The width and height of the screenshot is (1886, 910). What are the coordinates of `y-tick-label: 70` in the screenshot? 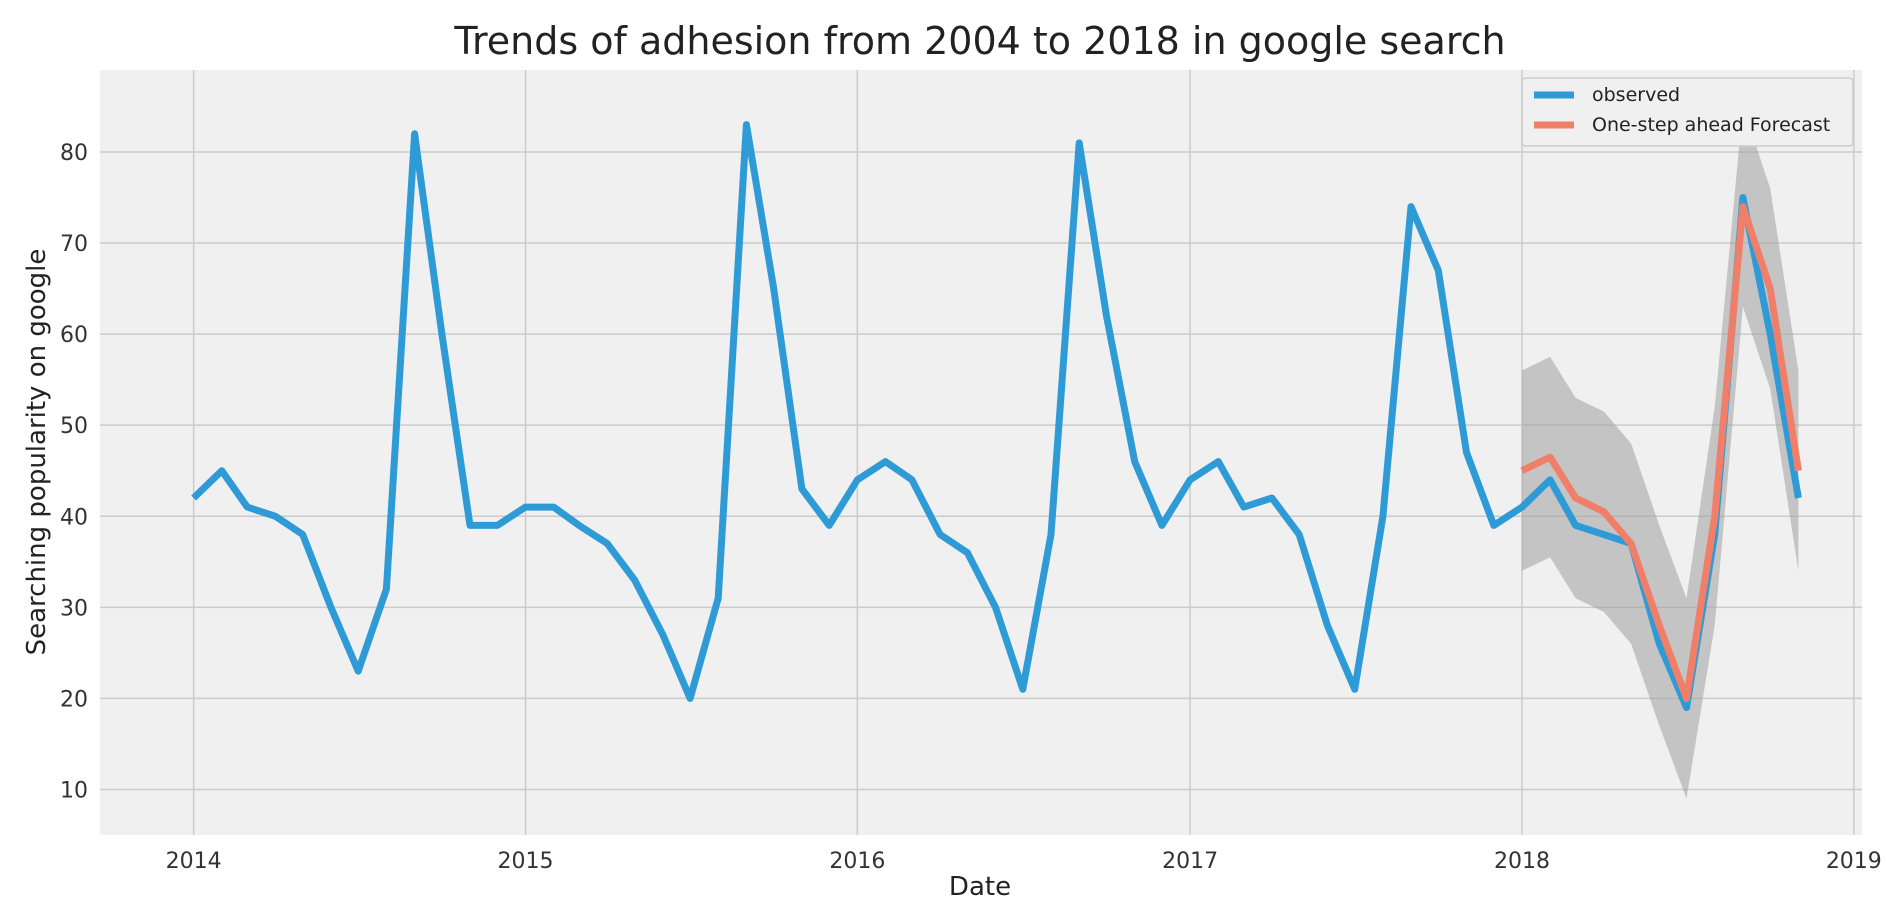 It's located at (74, 244).